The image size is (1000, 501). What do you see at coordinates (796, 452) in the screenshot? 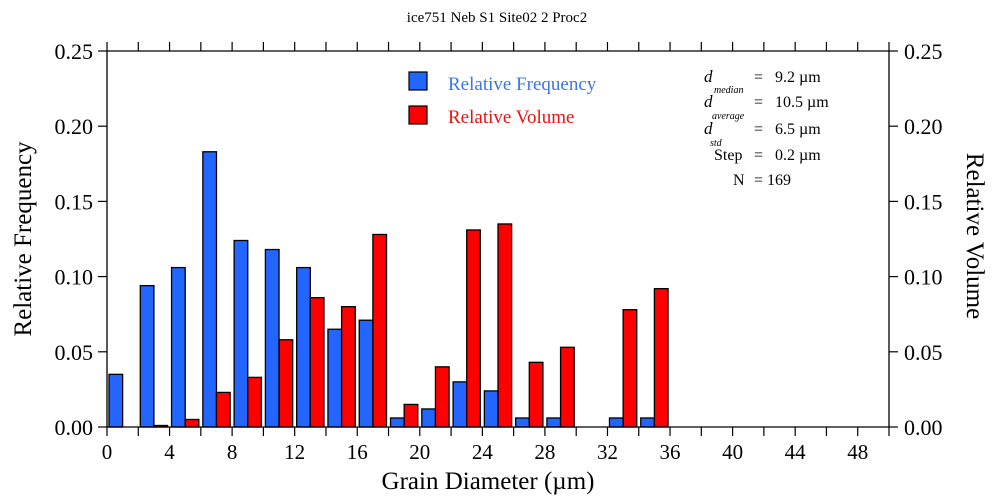
I see `x-tick-label: 44` at bounding box center [796, 452].